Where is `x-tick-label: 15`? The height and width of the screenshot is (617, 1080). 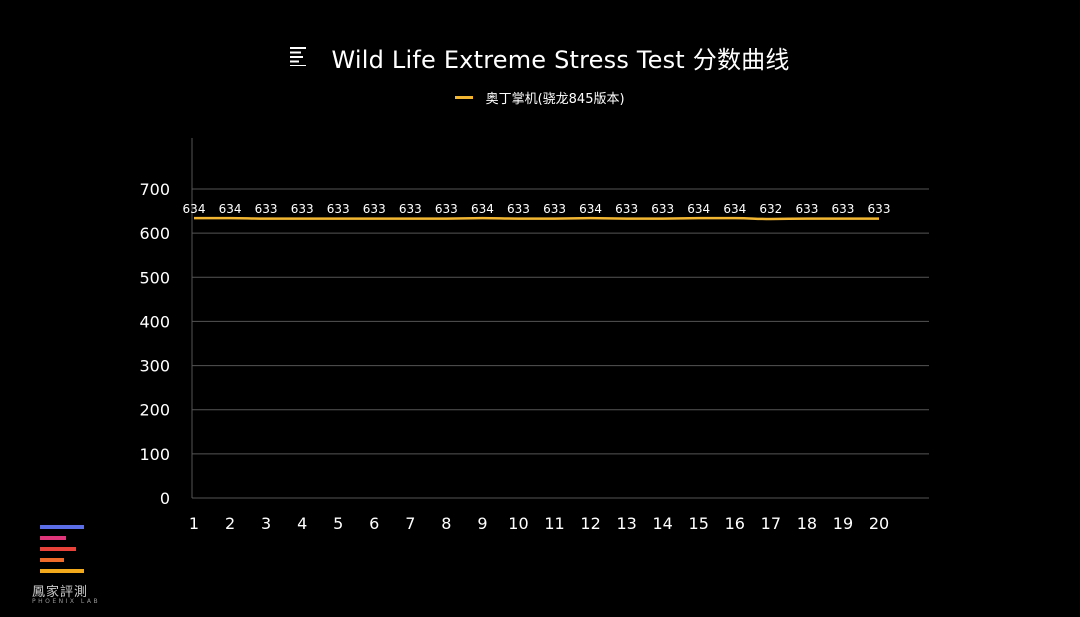
x-tick-label: 15 is located at coordinates (699, 523).